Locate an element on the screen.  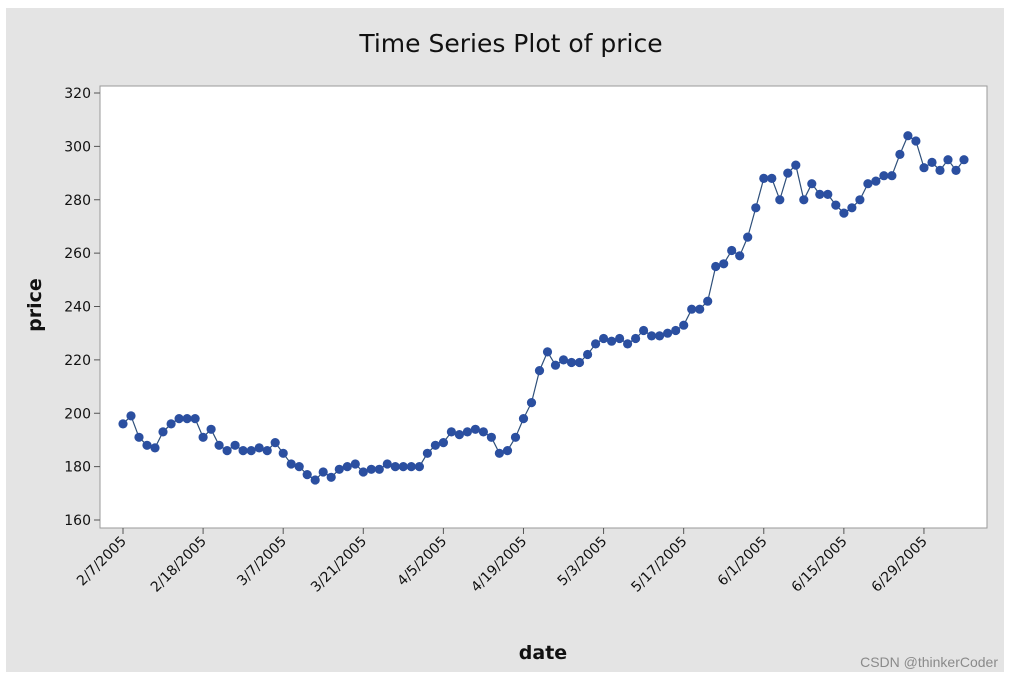
y-tick-label: 220 is located at coordinates (77, 361).